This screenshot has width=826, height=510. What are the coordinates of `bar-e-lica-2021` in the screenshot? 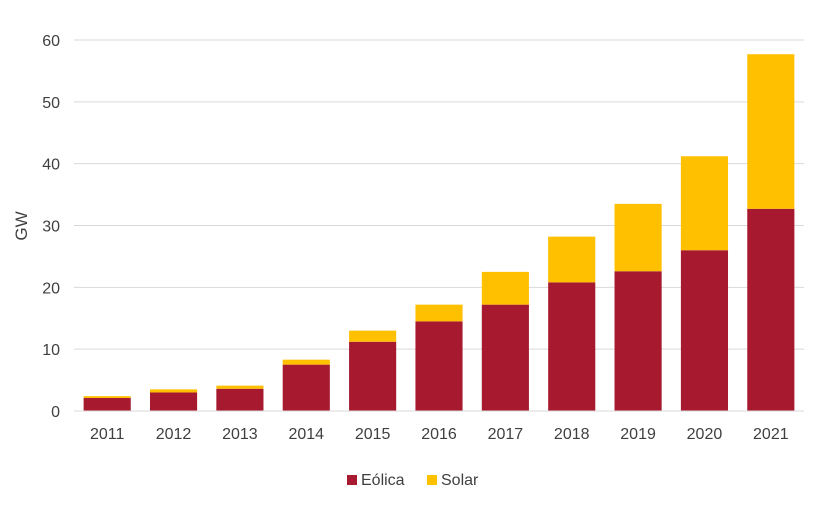 It's located at (771, 309).